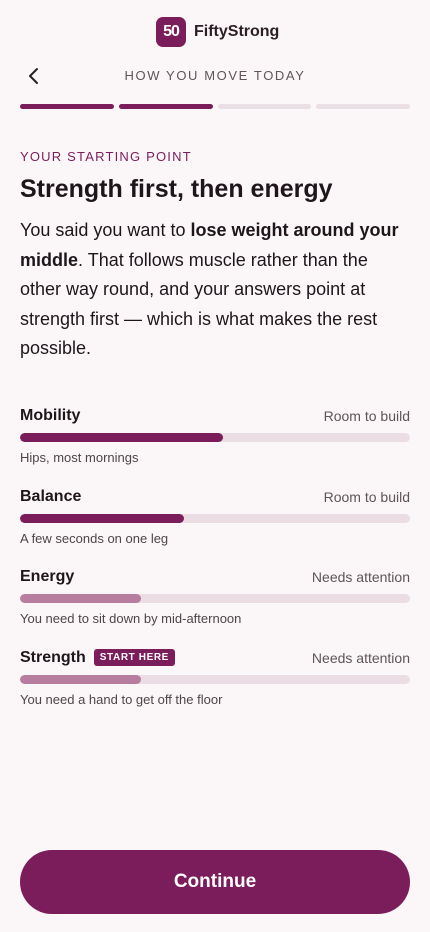 This screenshot has height=932, width=430. I want to click on continue-button: Continue, so click(215, 882).